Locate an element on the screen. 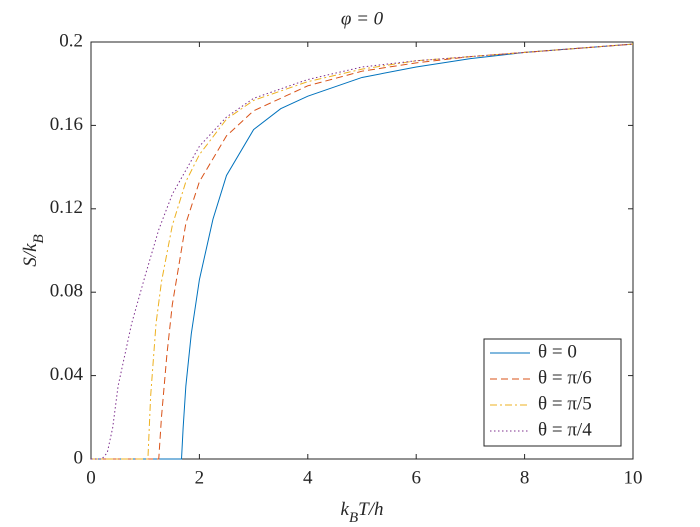 This screenshot has height=527, width=700. y-tick-label: 0.2 is located at coordinates (71, 40).